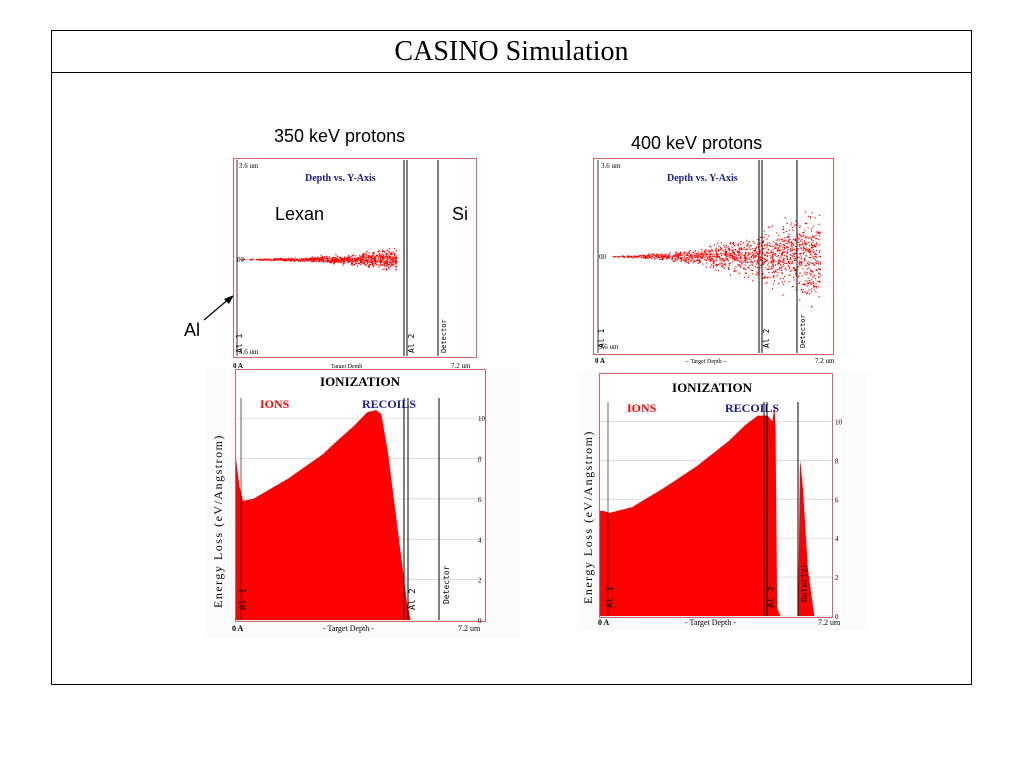  Describe the element at coordinates (340, 178) in the screenshot. I see `scatter-title: Depth vs. Y-Axis` at that location.